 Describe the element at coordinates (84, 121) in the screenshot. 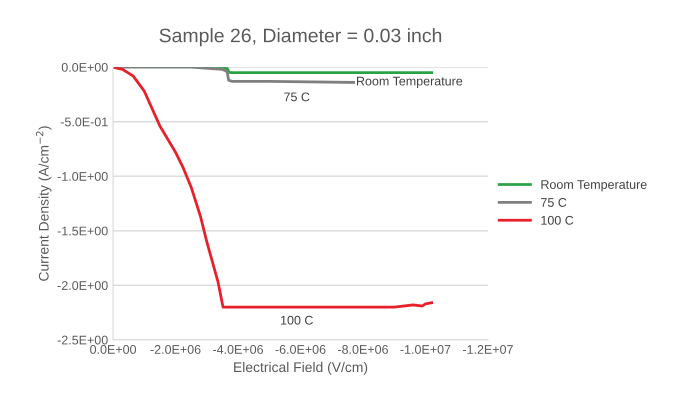

I see `y-tick-label: -5.0E-01` at that location.